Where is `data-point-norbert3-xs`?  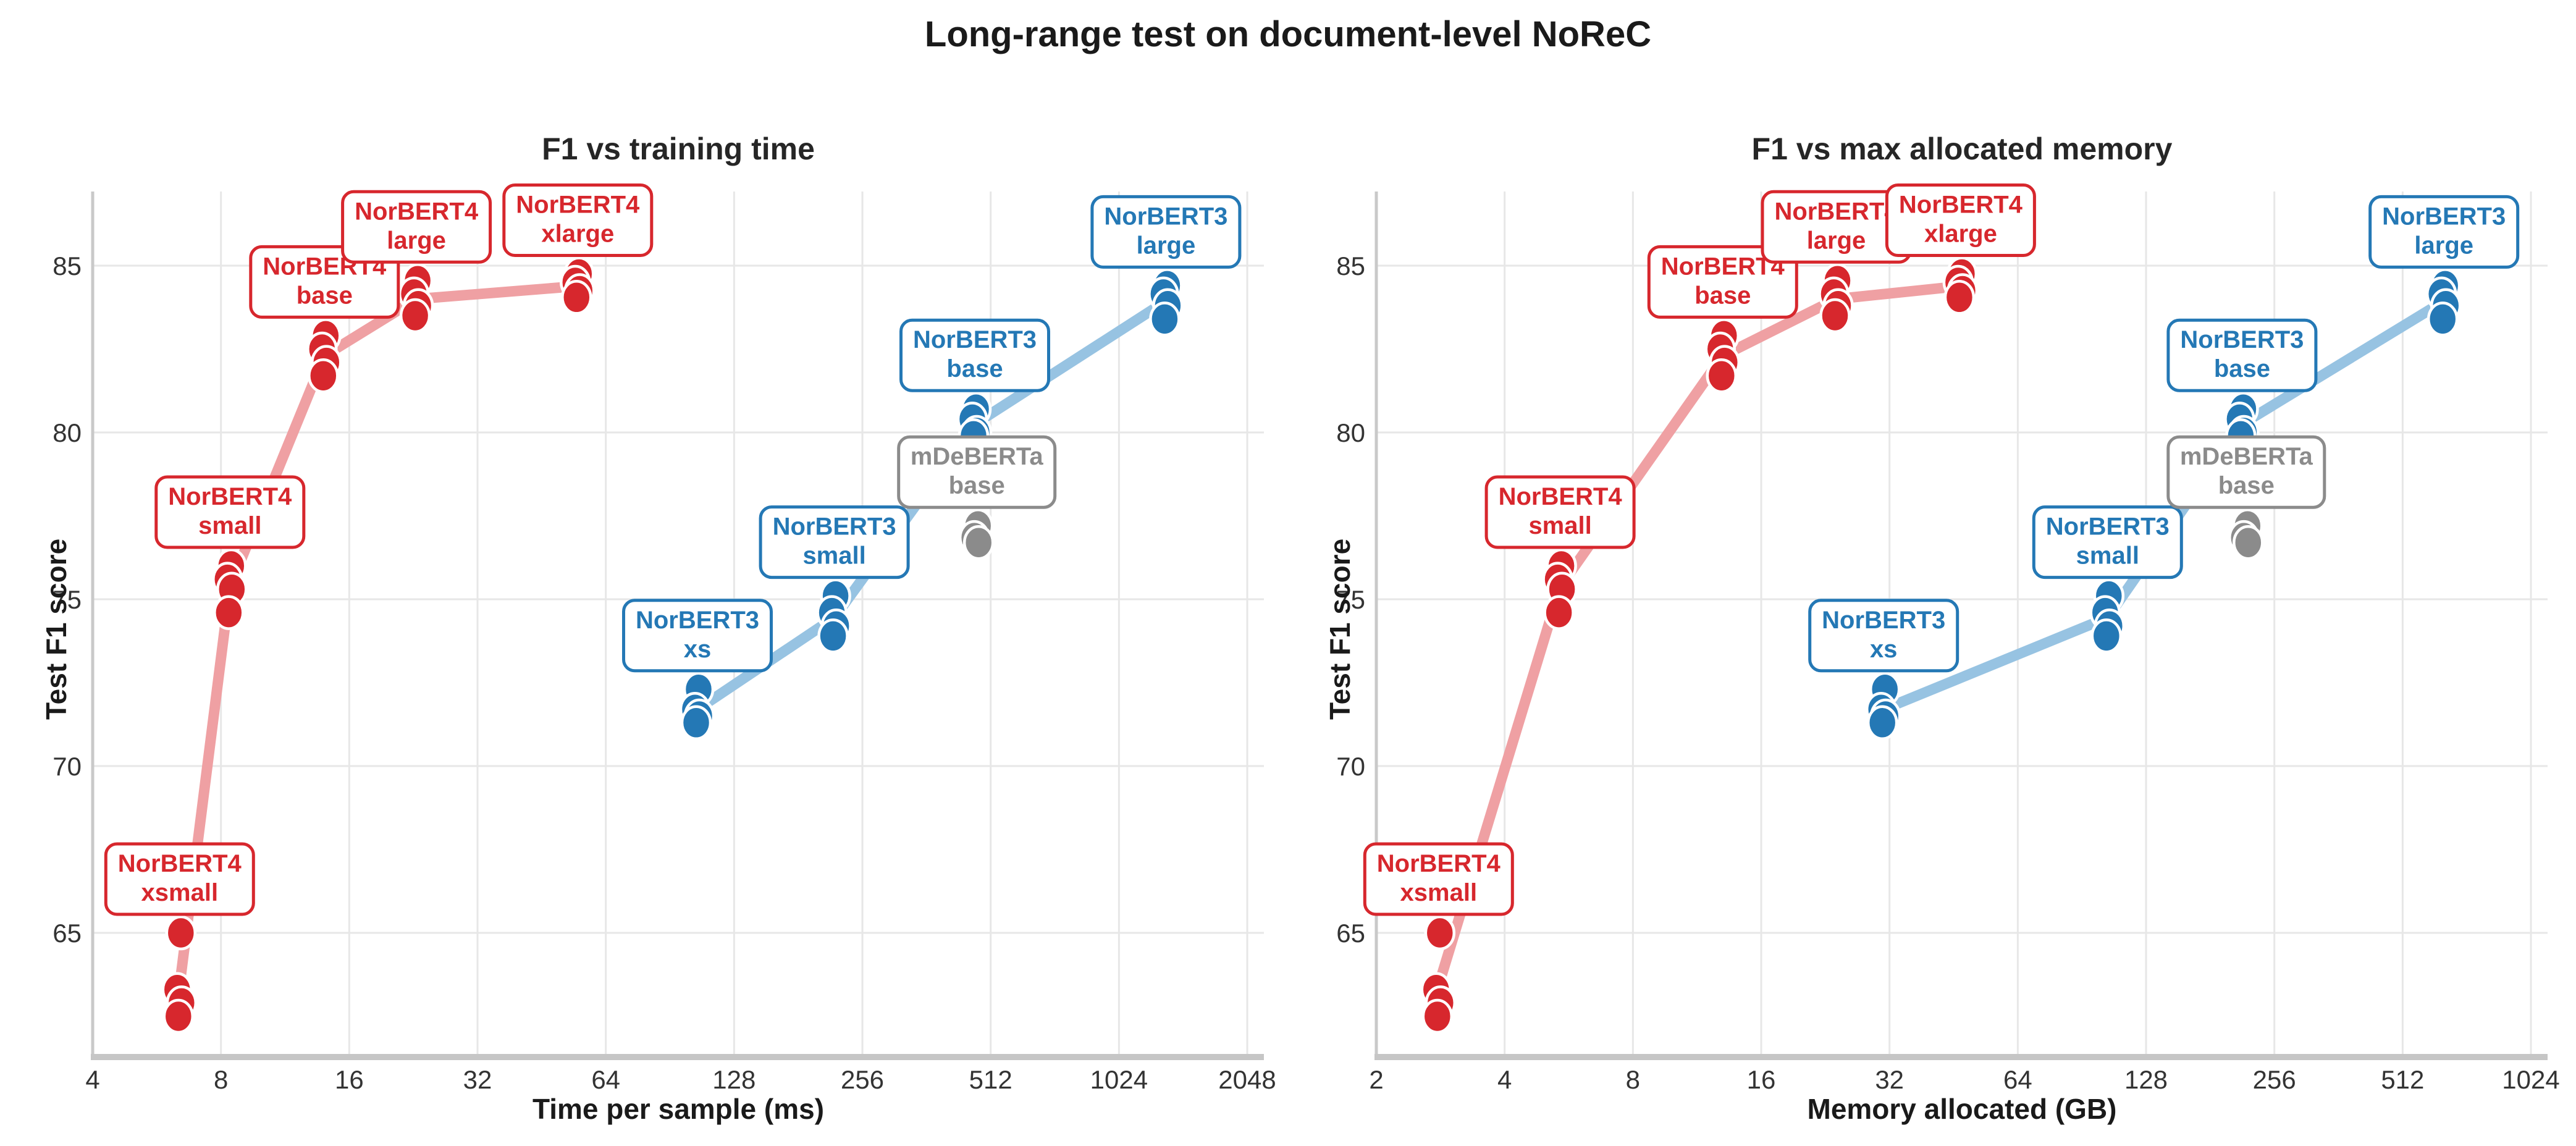
data-point-norbert3-xs is located at coordinates (1882, 723).